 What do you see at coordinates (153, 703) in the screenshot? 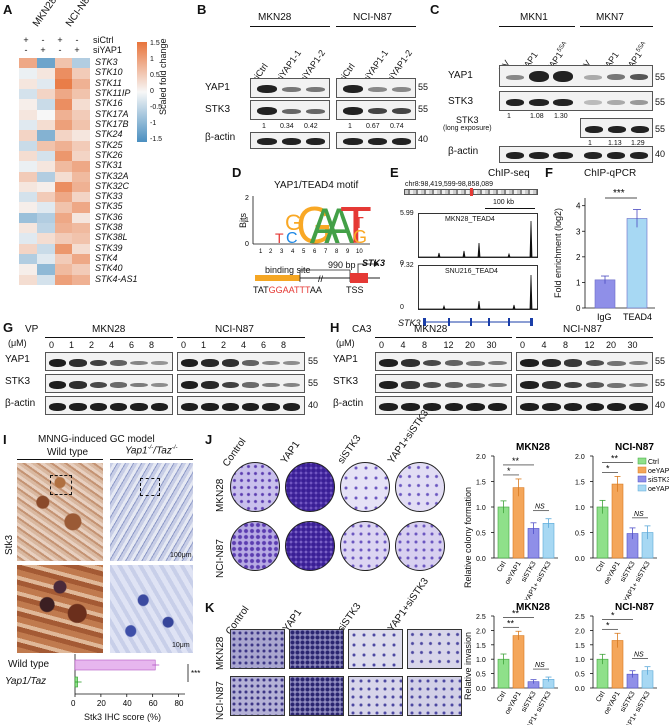
I see `x-tick-label: 60` at bounding box center [153, 703].